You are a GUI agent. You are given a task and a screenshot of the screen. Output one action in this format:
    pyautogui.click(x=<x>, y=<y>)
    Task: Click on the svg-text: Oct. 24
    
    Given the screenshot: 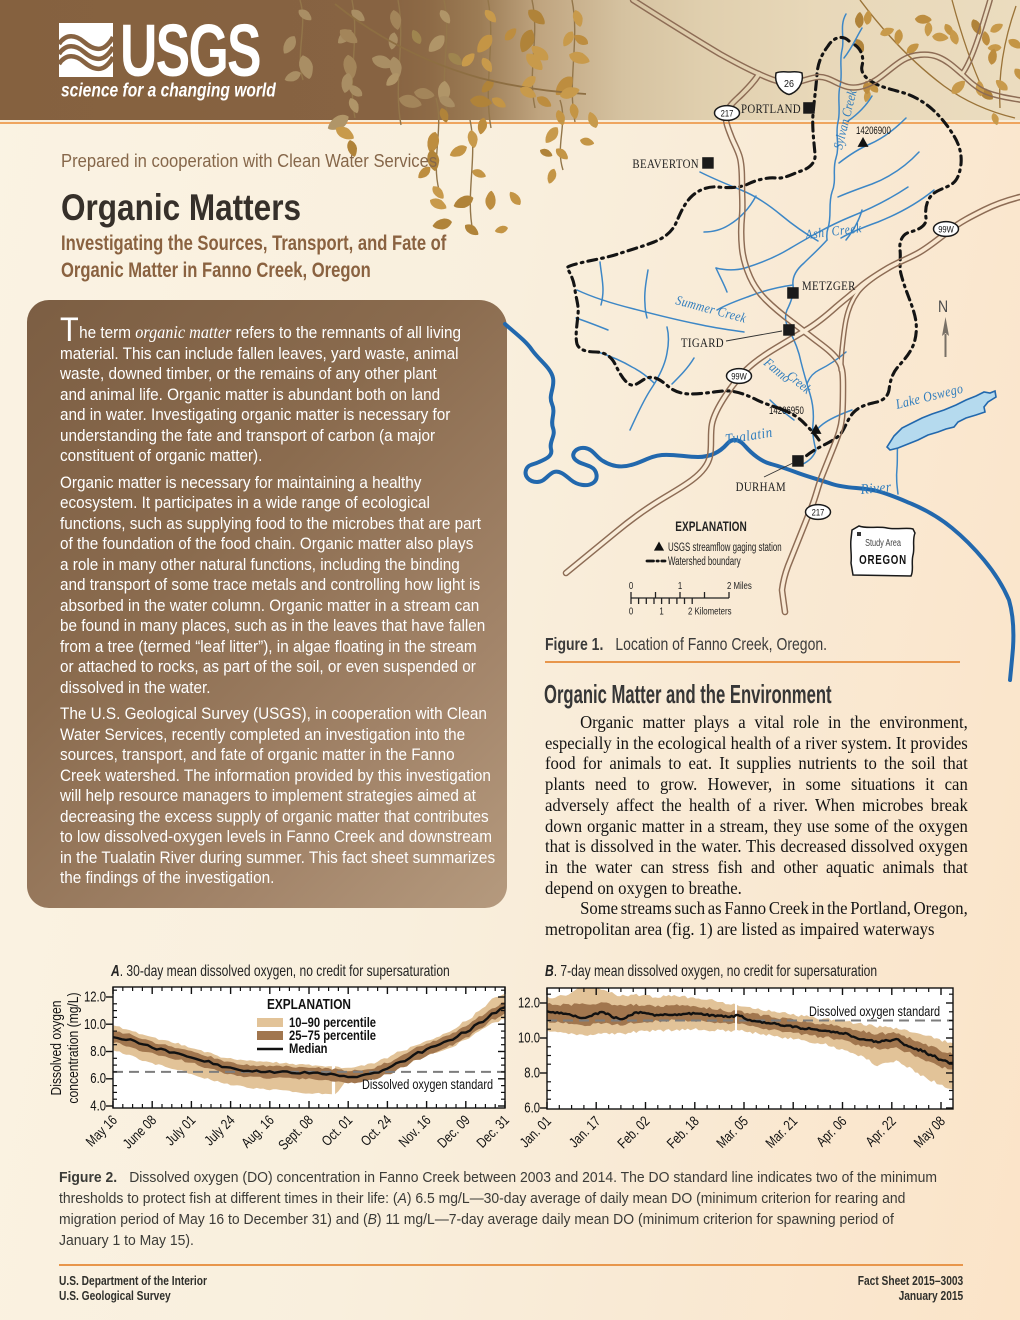 What is the action you would take?
    pyautogui.click(x=376, y=1131)
    